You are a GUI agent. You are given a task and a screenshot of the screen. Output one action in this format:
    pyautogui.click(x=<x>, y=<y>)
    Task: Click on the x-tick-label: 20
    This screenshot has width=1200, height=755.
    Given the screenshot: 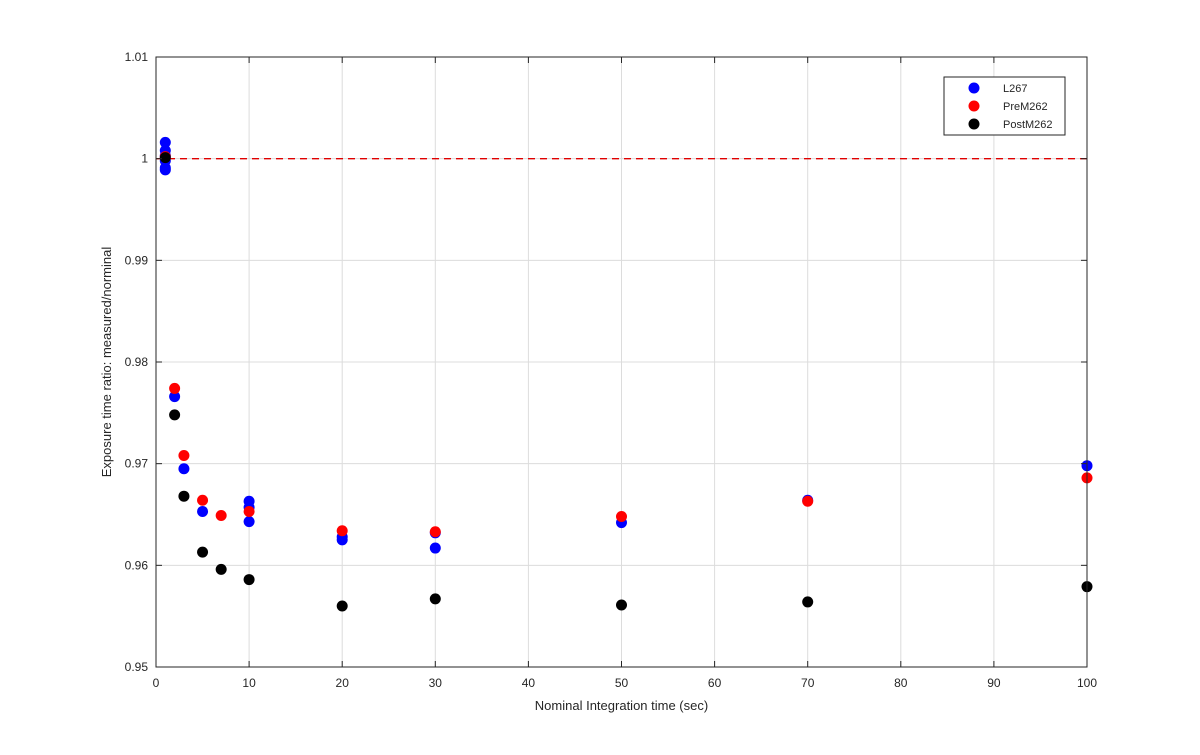 What is the action you would take?
    pyautogui.click(x=343, y=683)
    